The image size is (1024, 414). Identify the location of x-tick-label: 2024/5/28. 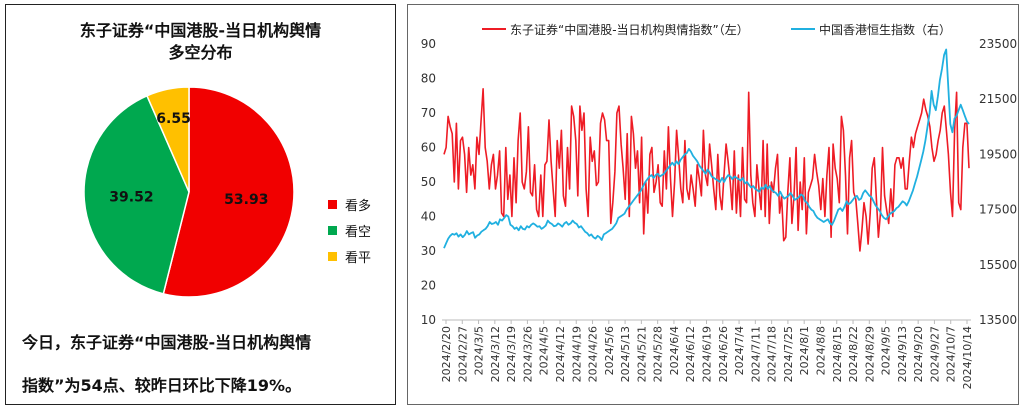
(658, 354).